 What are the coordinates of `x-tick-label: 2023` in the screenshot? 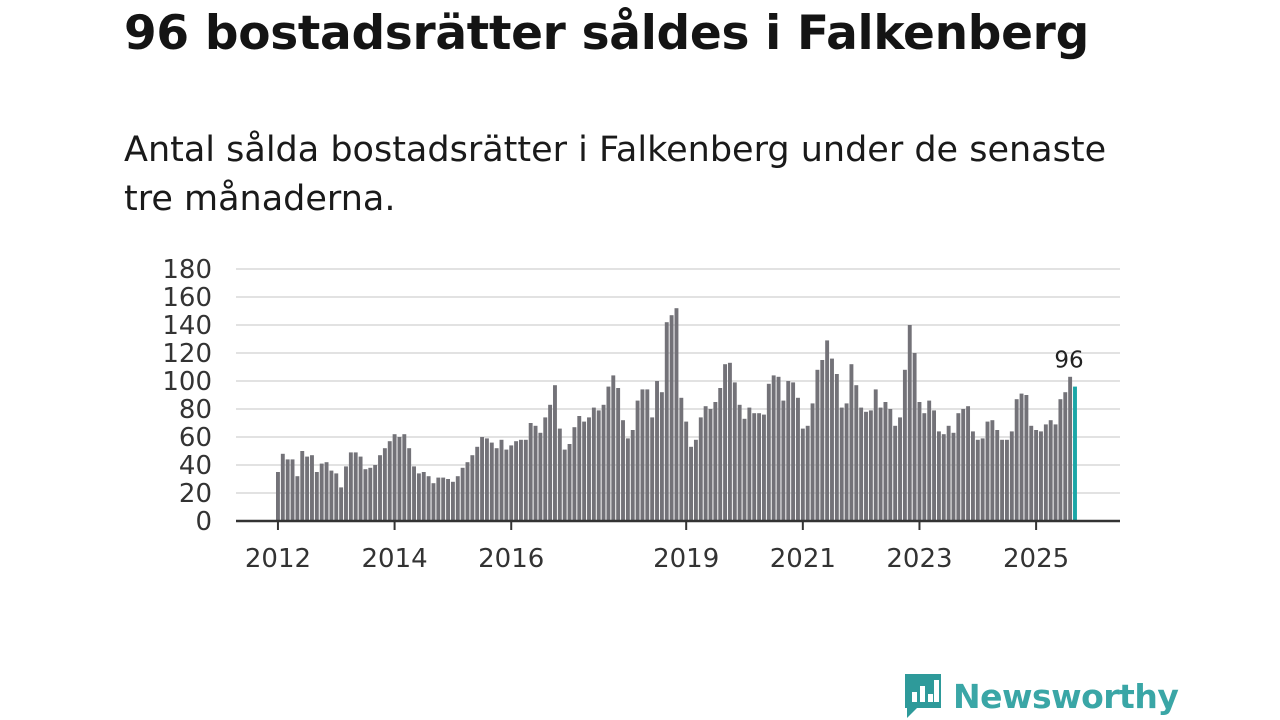 It's located at (919, 559).